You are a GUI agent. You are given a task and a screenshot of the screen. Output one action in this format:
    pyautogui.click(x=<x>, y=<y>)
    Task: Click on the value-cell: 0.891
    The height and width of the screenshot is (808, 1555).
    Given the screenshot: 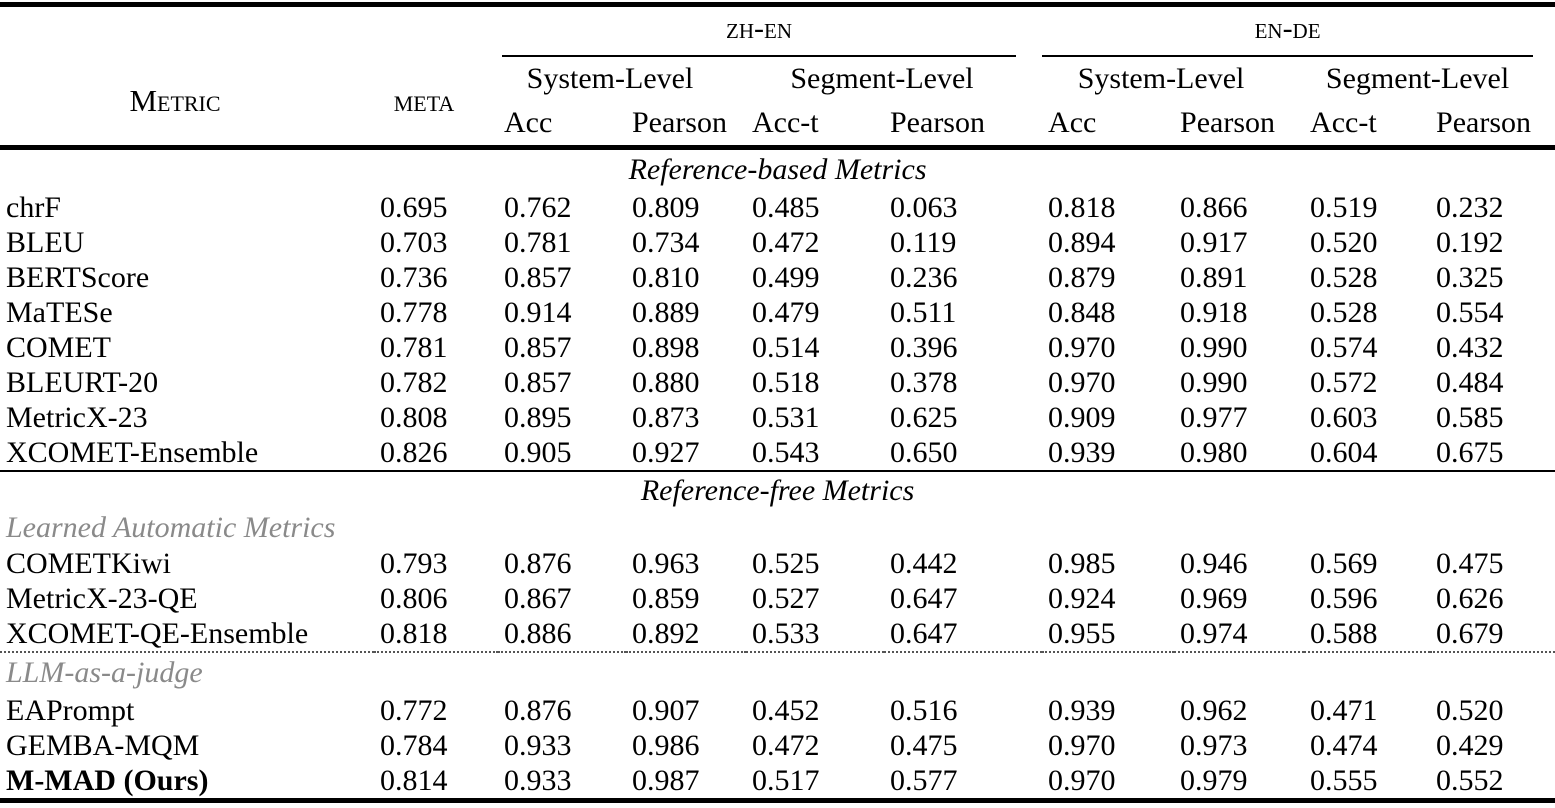 What is the action you would take?
    pyautogui.click(x=1214, y=277)
    